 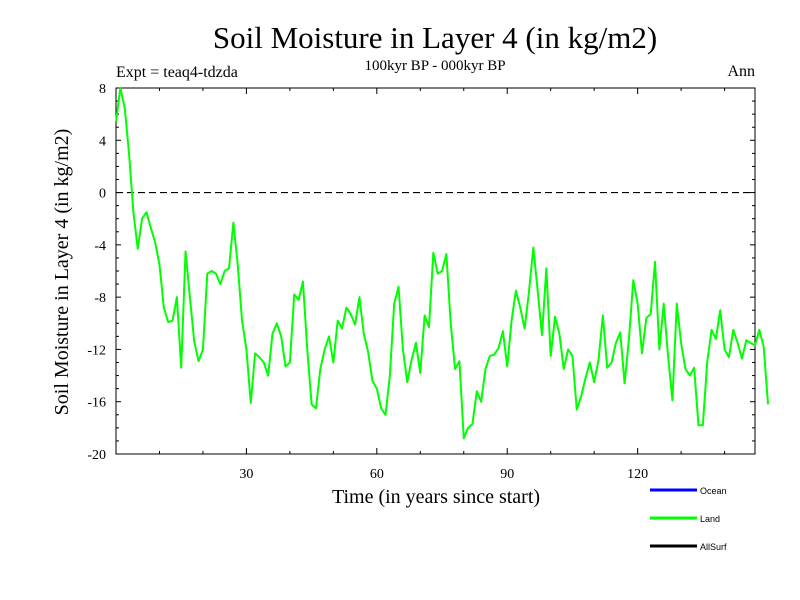 What do you see at coordinates (507, 474) in the screenshot?
I see `x-tick-label: 90` at bounding box center [507, 474].